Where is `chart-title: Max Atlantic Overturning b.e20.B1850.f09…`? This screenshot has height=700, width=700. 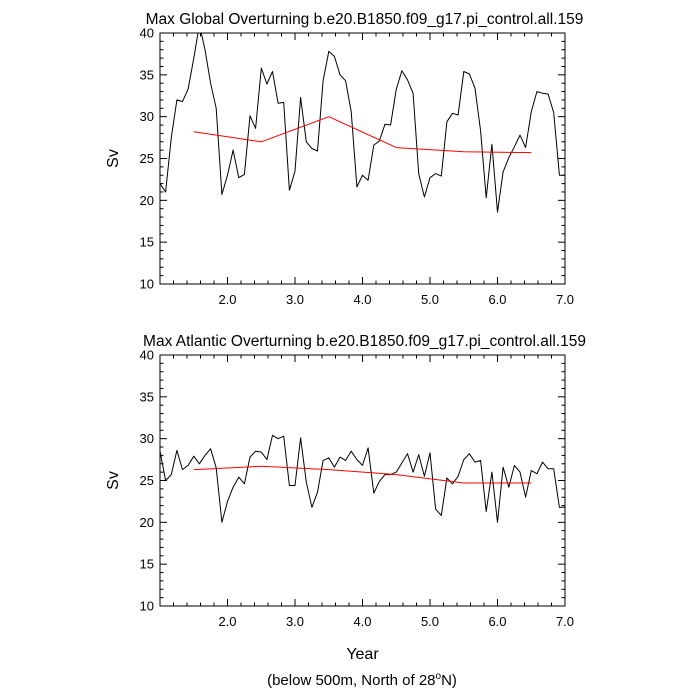 chart-title: Max Atlantic Overturning b.e20.B1850.f09… is located at coordinates (364, 341).